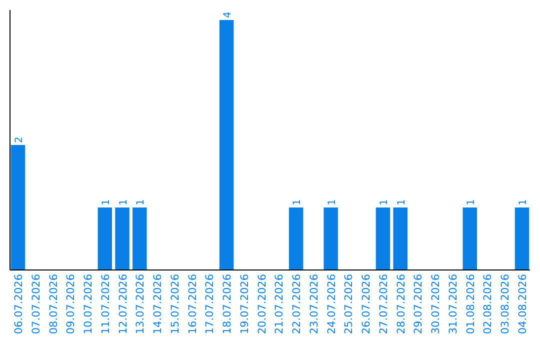 This screenshot has width=540, height=340. What do you see at coordinates (280, 304) in the screenshot?
I see `x-tick-label: 21.07.2026` at bounding box center [280, 304].